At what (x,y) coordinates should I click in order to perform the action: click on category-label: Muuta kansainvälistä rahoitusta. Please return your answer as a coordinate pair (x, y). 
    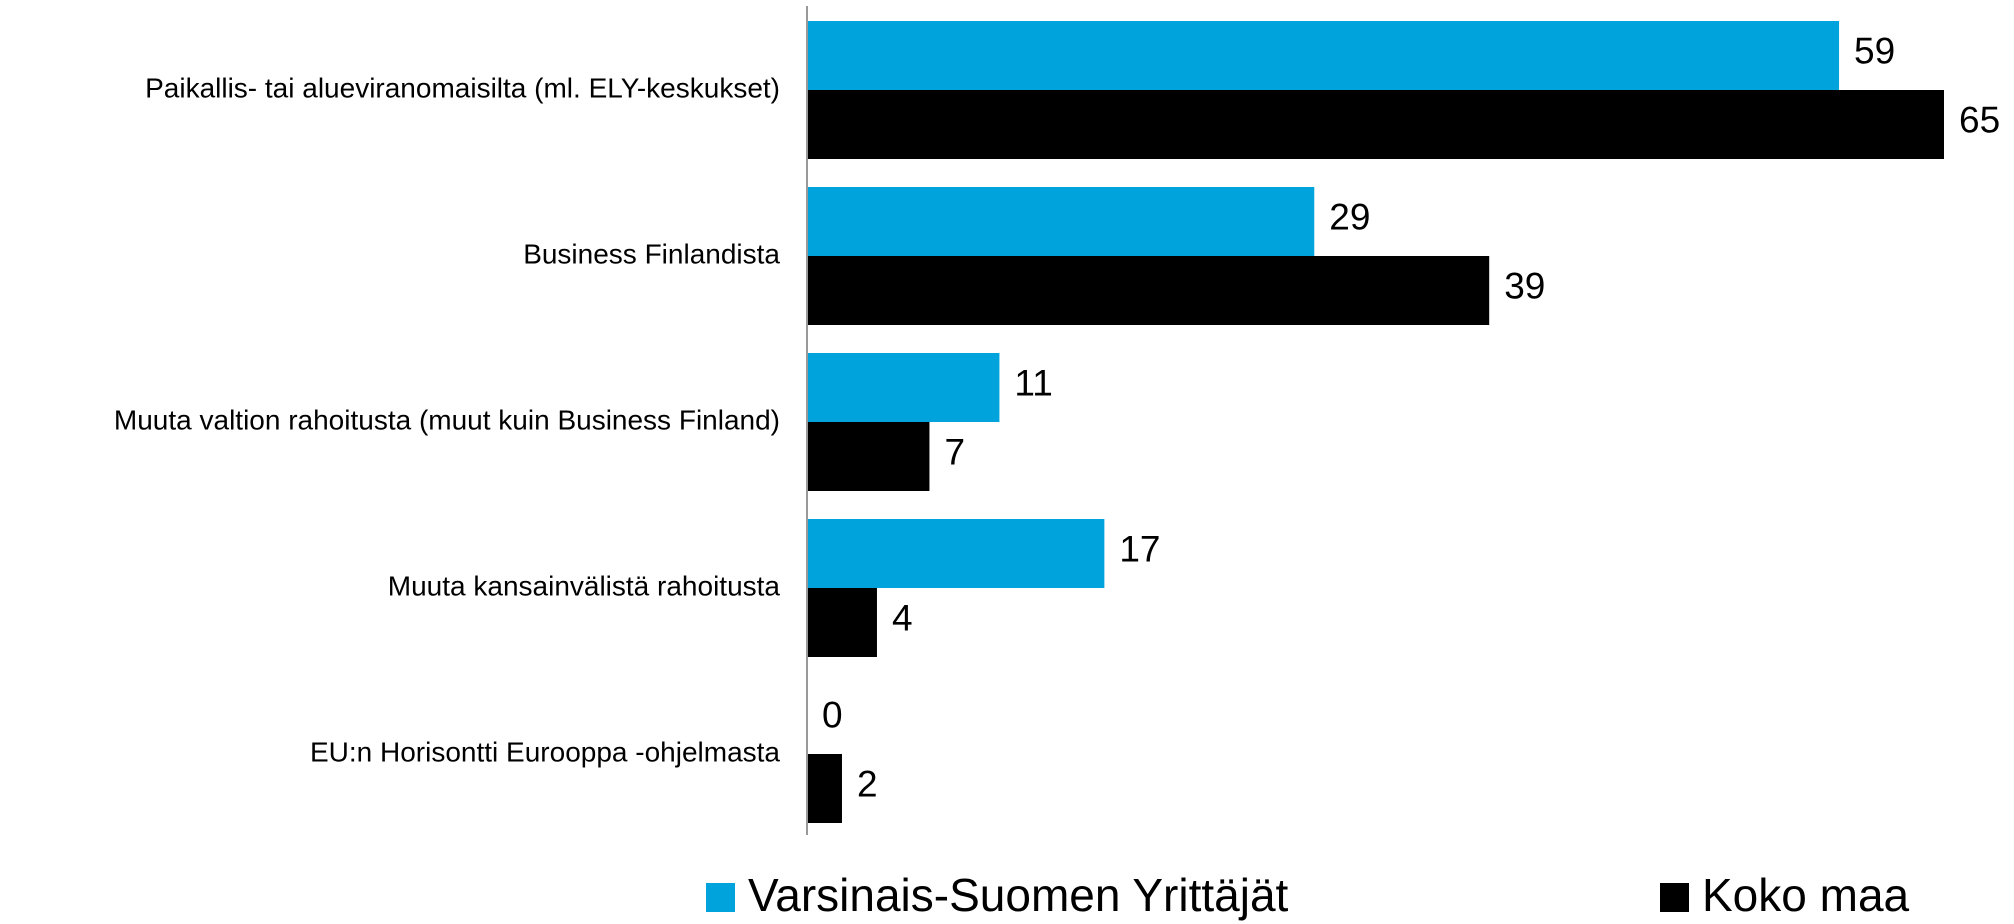
    Looking at the image, I should click on (584, 585).